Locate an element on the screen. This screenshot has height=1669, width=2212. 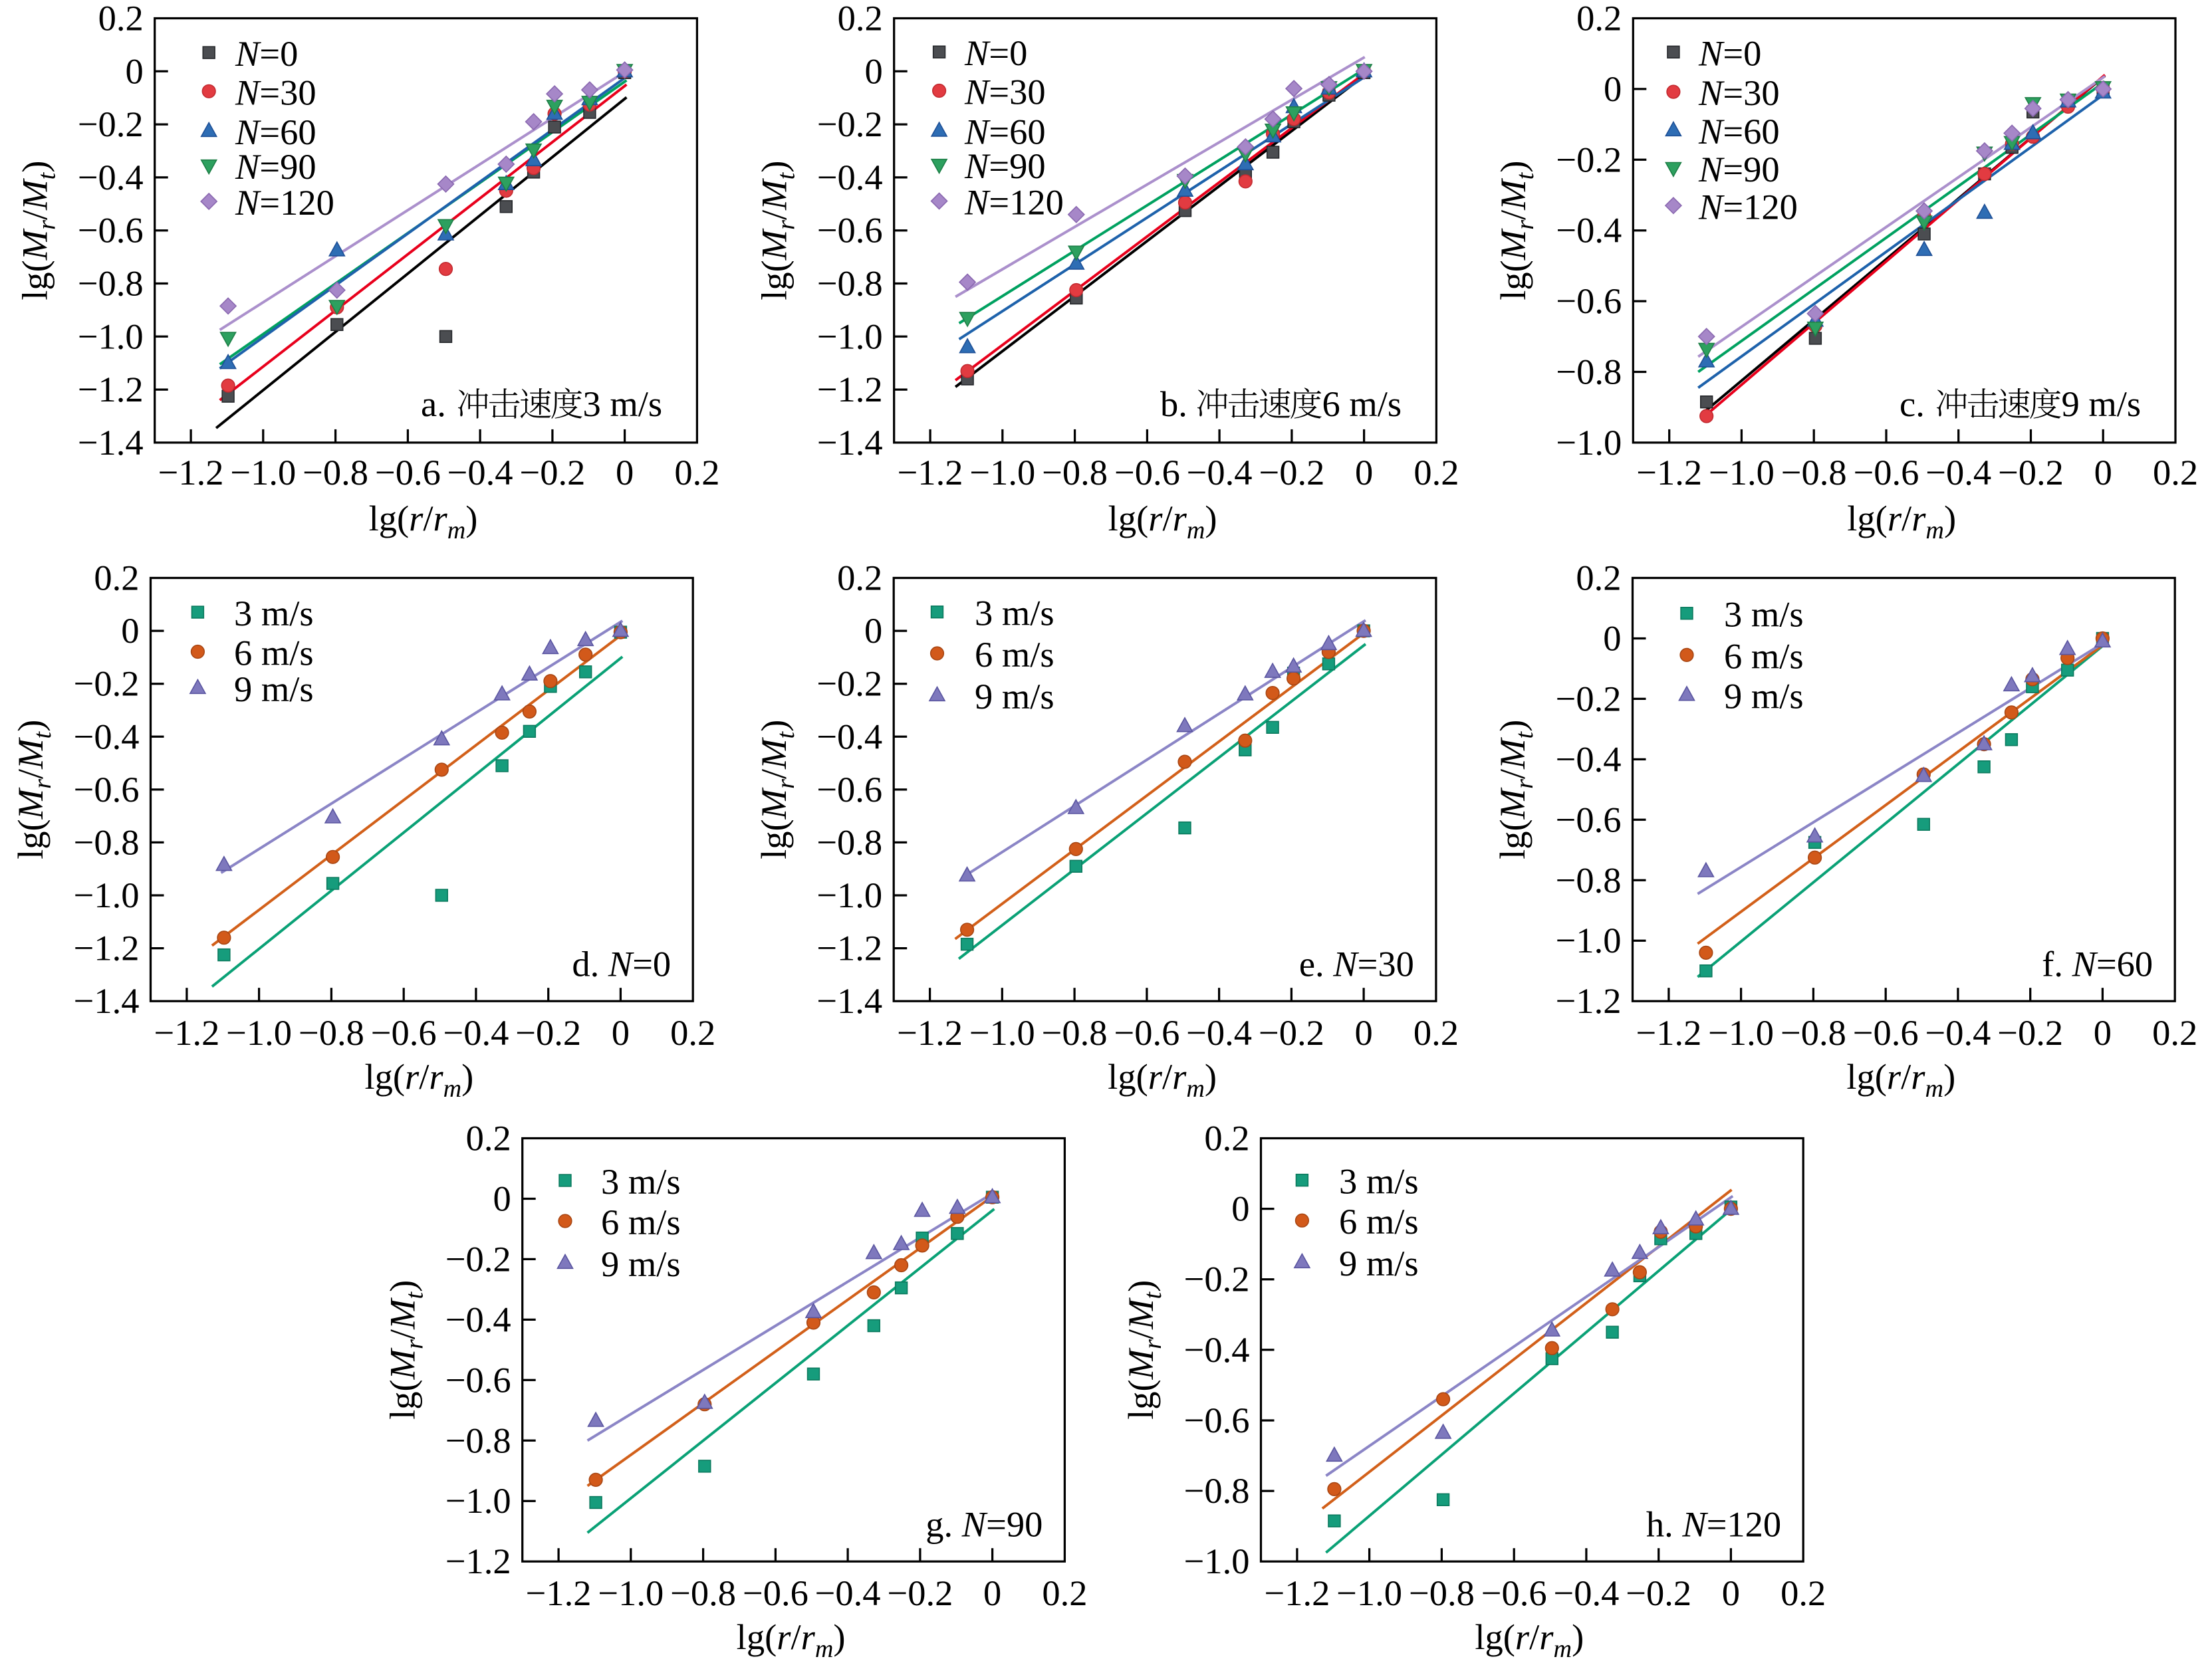
svg-text: e. N=30 is located at coordinates (1356, 964).